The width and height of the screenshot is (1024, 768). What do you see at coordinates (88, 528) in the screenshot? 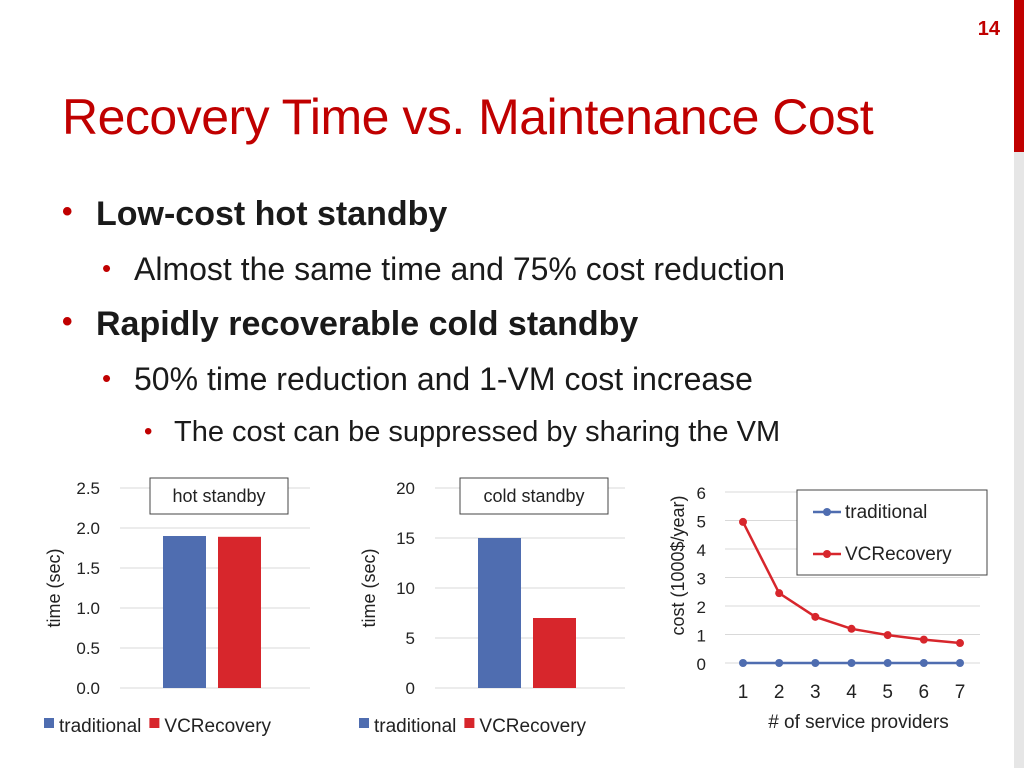
I see `y-tick-label: 2.0` at bounding box center [88, 528].